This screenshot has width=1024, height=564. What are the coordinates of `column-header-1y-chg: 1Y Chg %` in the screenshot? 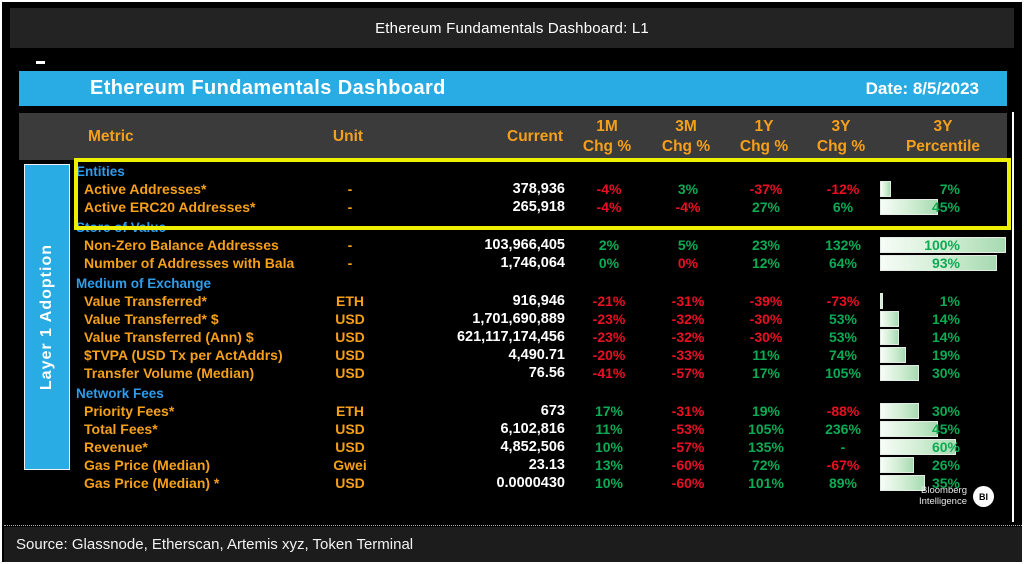 It's located at (764, 136).